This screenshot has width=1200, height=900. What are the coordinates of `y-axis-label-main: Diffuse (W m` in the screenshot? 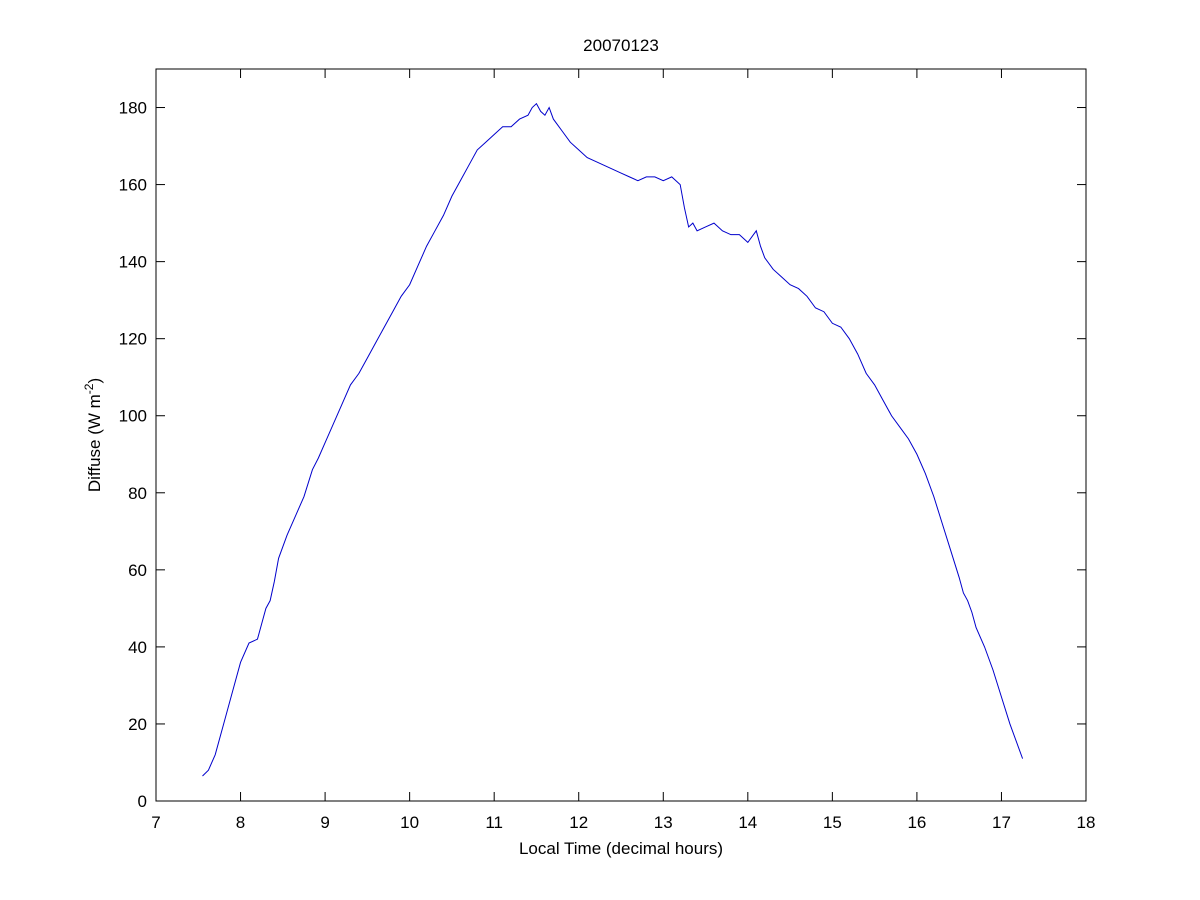 It's located at (94, 443).